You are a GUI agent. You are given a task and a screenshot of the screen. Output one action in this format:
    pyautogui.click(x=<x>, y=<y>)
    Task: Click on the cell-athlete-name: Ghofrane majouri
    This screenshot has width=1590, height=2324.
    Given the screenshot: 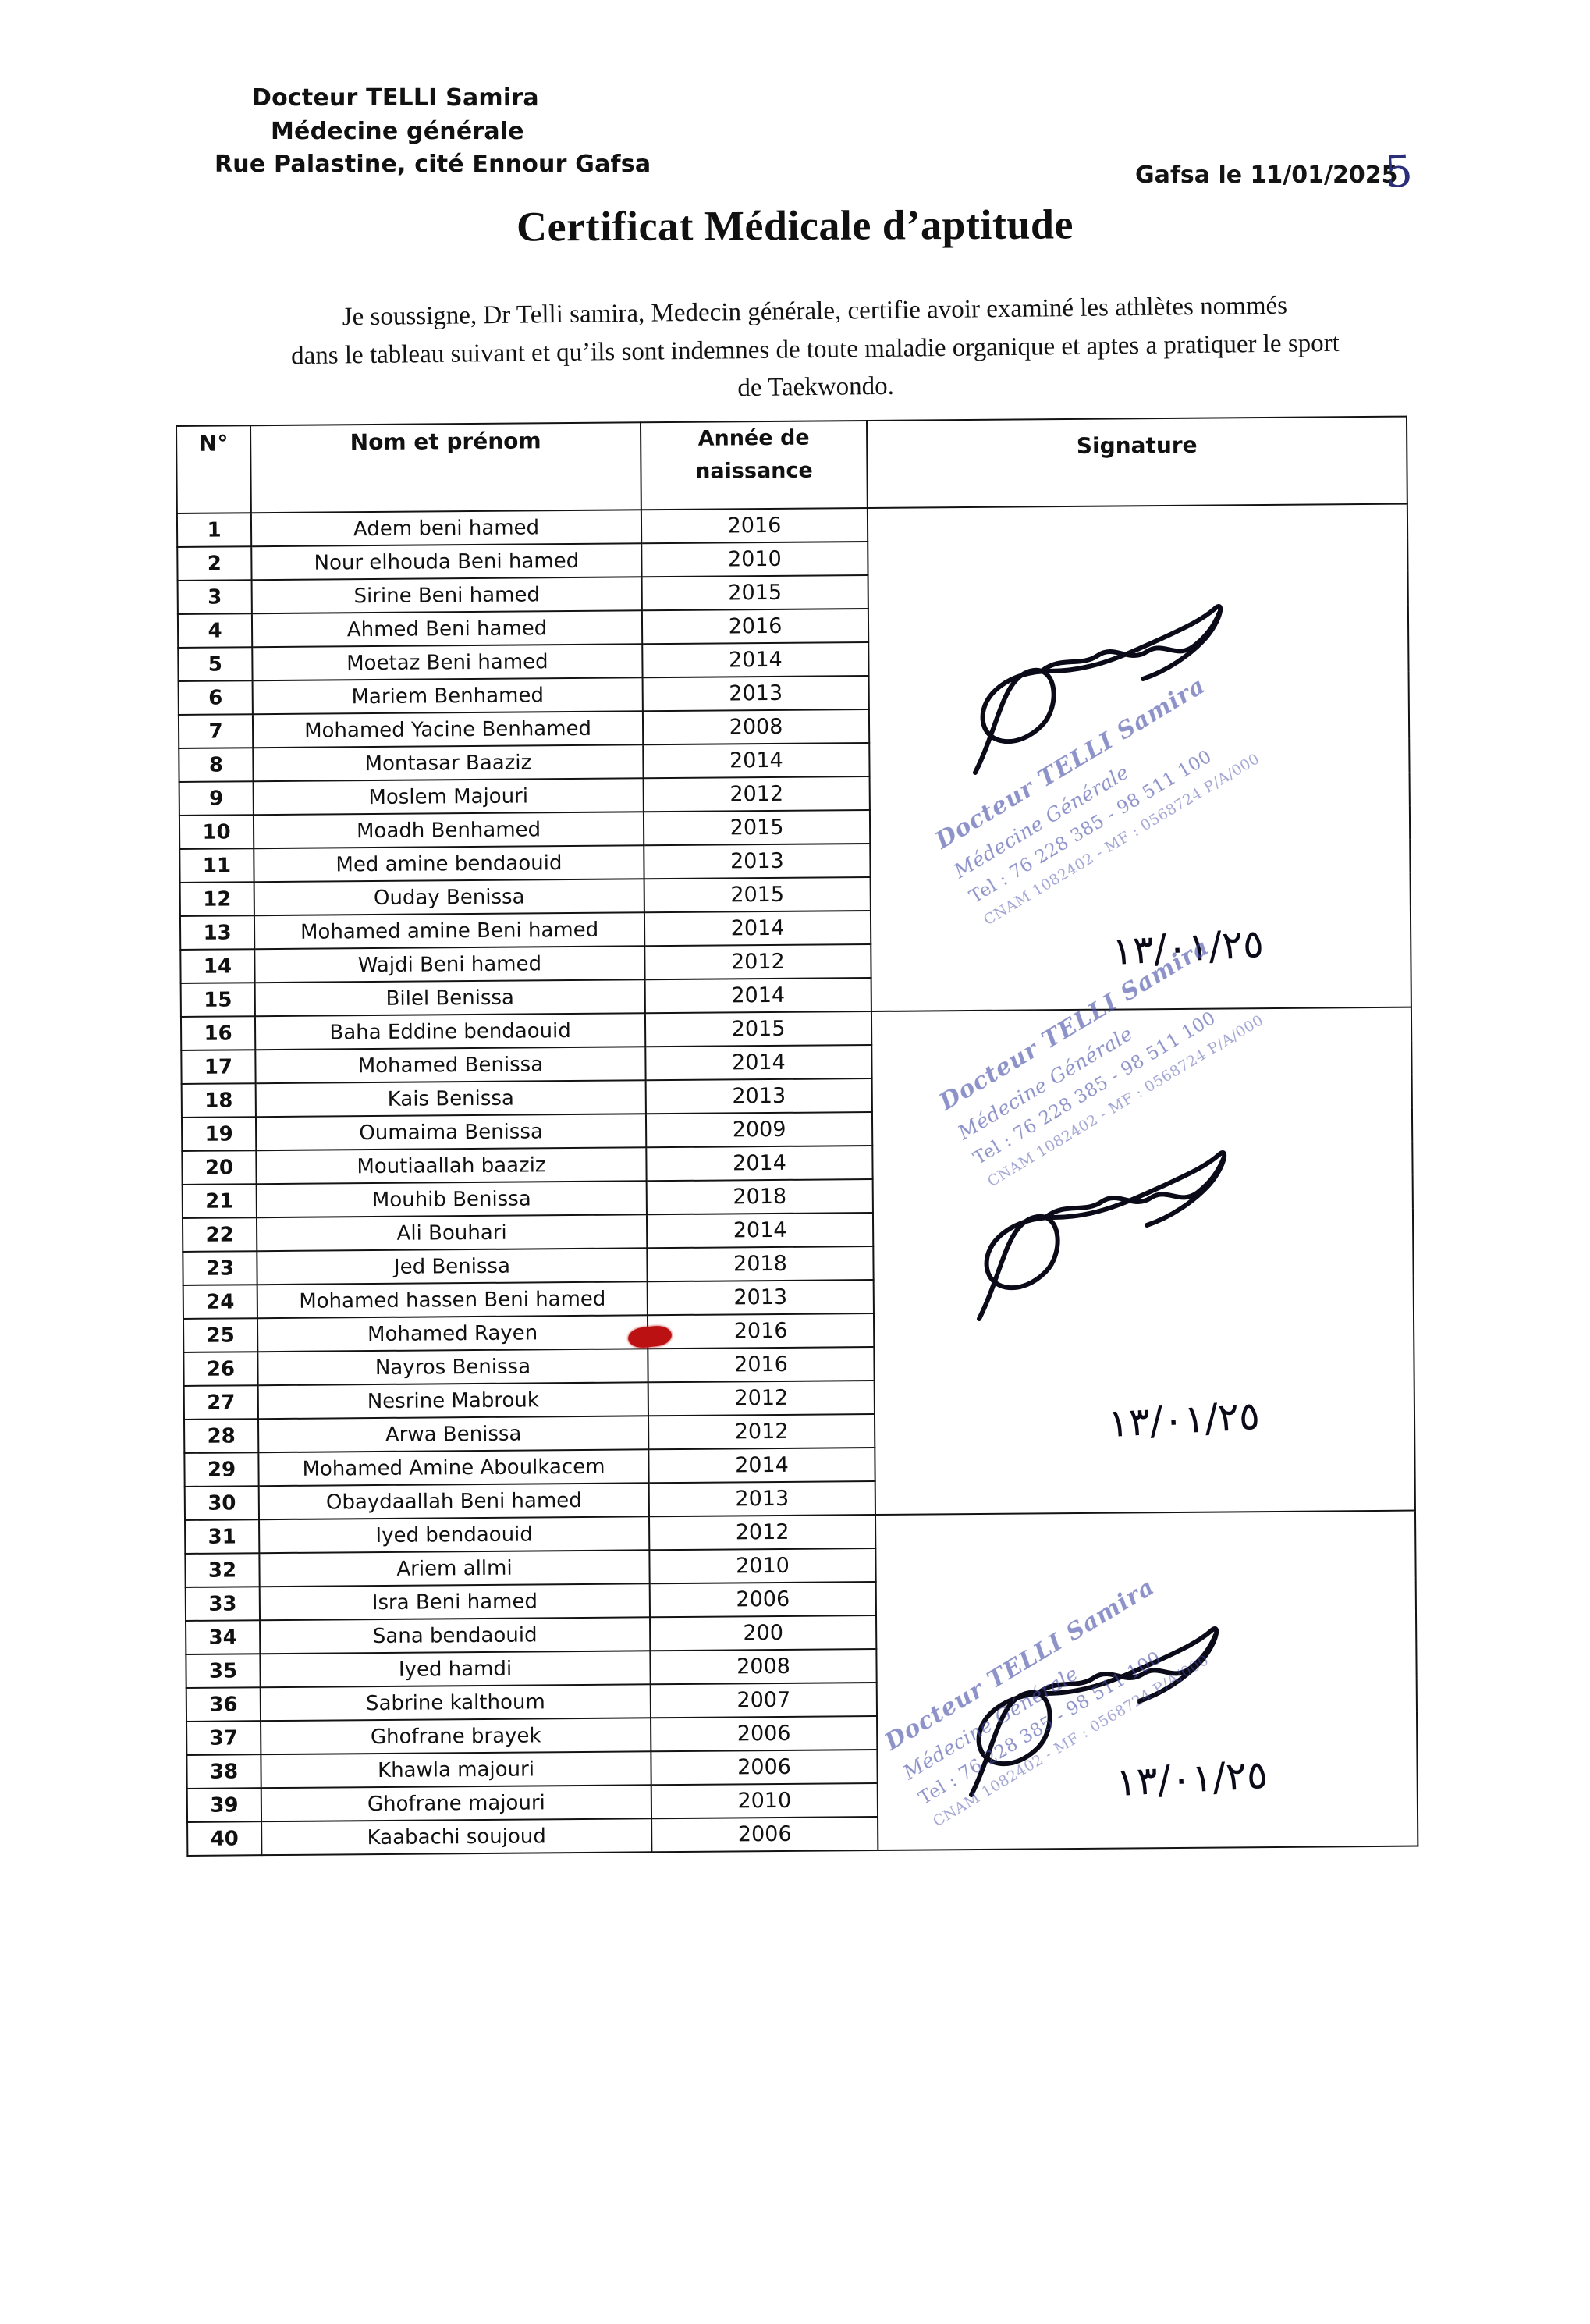 What is the action you would take?
    pyautogui.click(x=456, y=1804)
    